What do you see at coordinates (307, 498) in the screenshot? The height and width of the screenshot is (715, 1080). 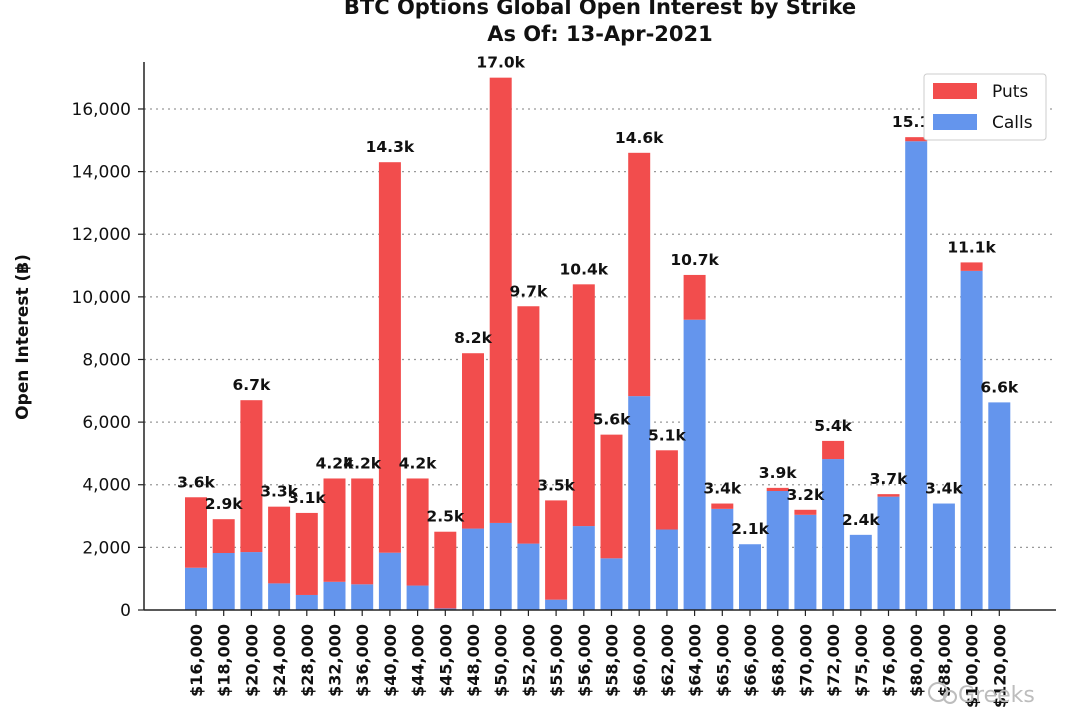 I see `data-label: 3.1k` at bounding box center [307, 498].